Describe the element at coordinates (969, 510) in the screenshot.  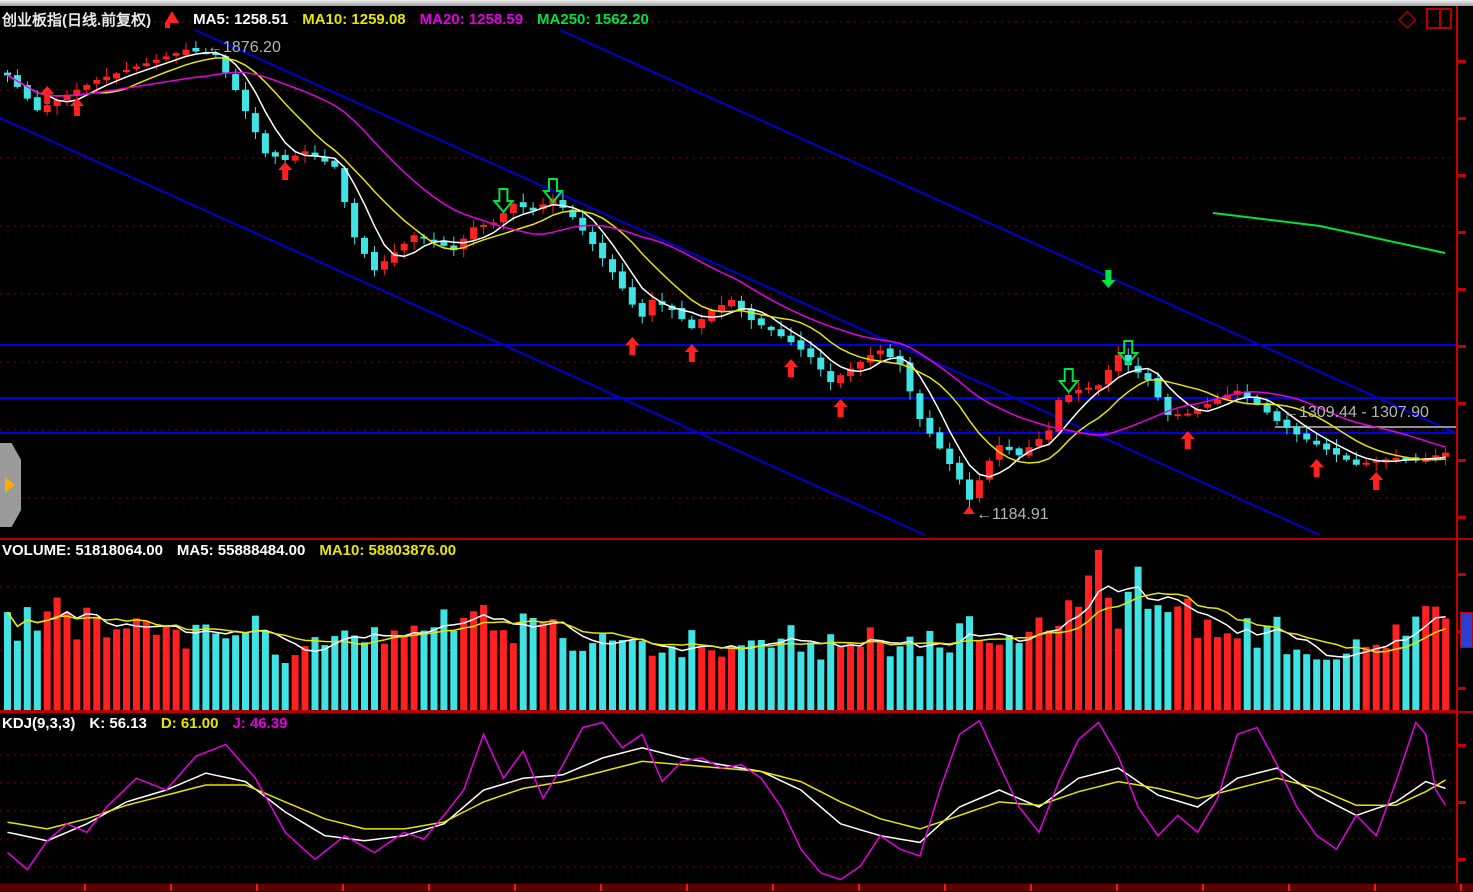
I see `low-point-triangle` at that location.